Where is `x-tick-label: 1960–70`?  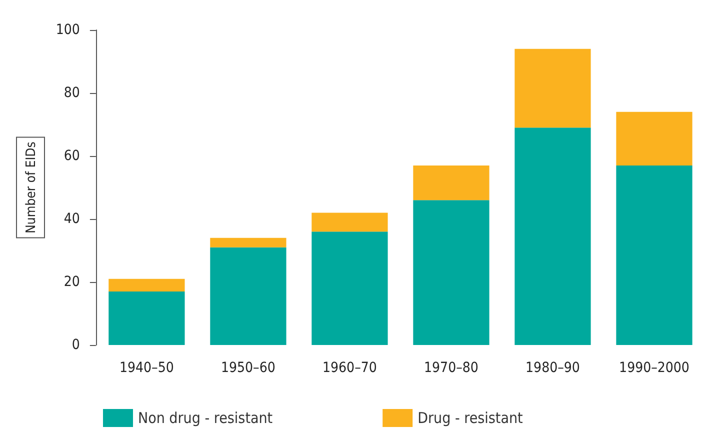 x-tick-label: 1960–70 is located at coordinates (349, 368).